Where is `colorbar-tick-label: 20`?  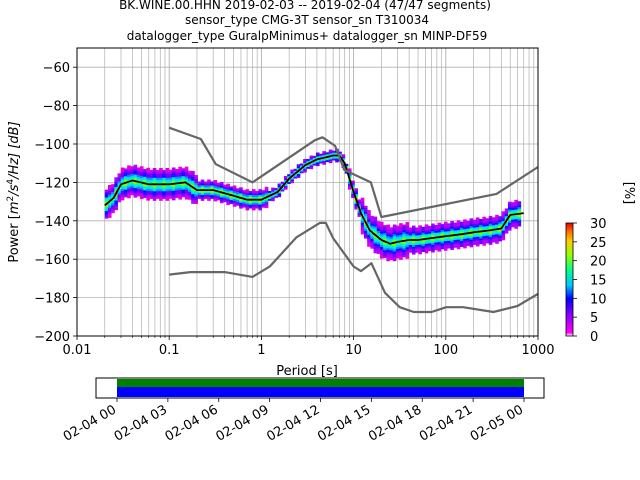 colorbar-tick-label: 20 is located at coordinates (598, 262).